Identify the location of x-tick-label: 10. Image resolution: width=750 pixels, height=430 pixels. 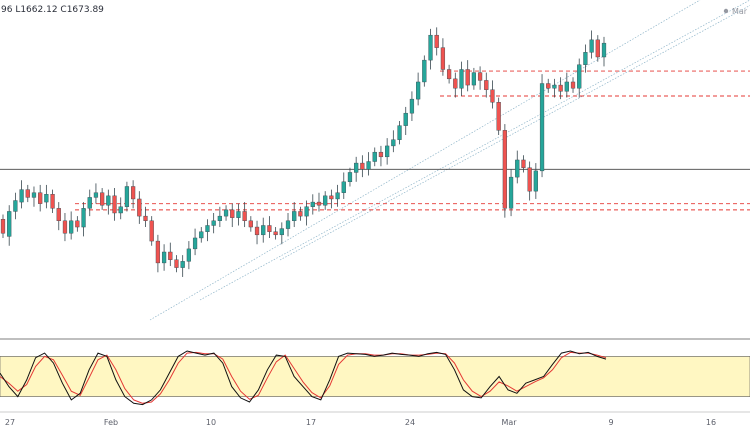
(211, 422).